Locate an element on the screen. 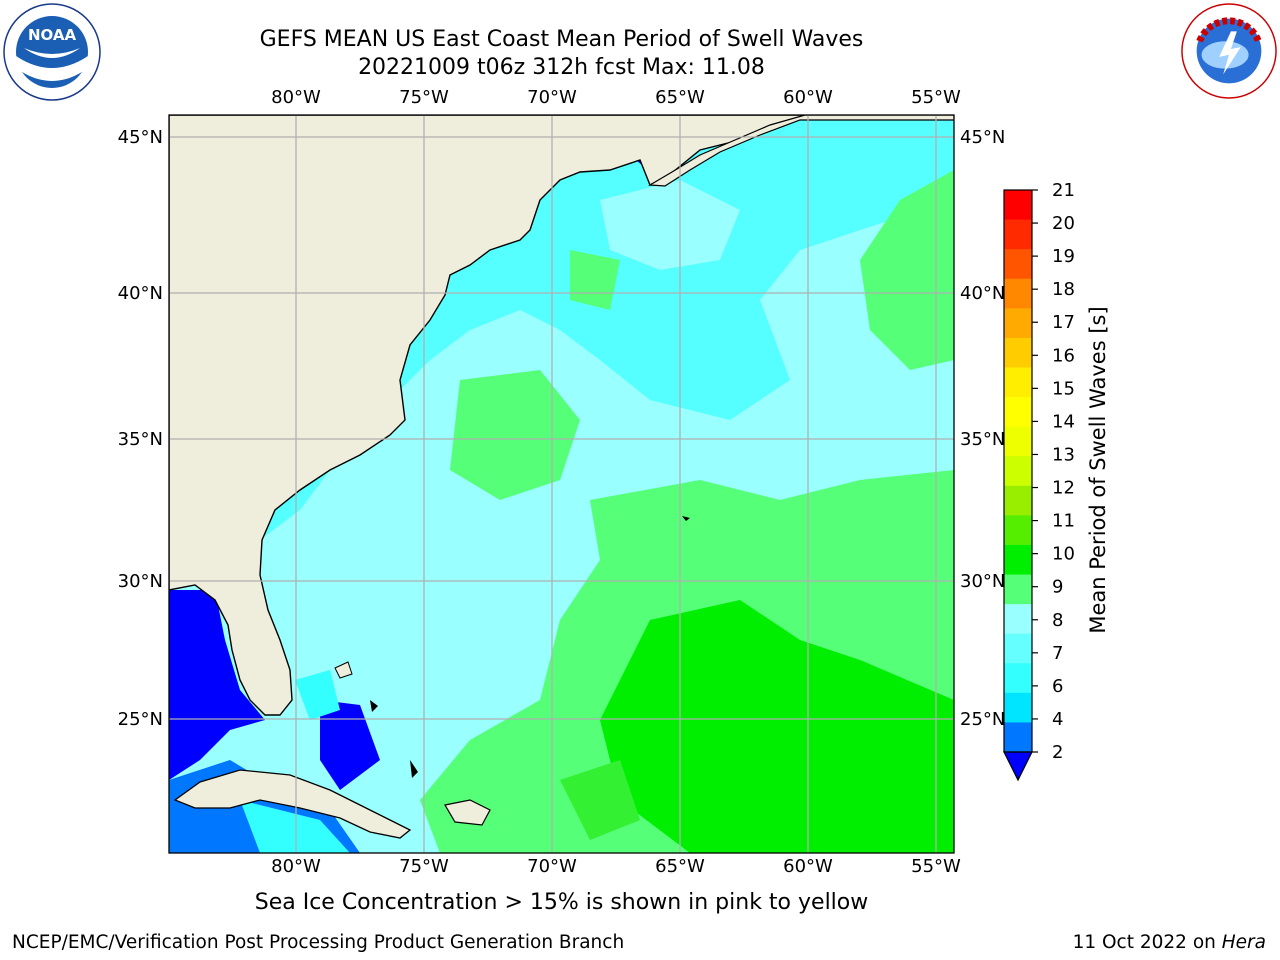 Image resolution: width=1280 pixels, height=960 pixels. lon-label-top: 70°W is located at coordinates (552, 97).